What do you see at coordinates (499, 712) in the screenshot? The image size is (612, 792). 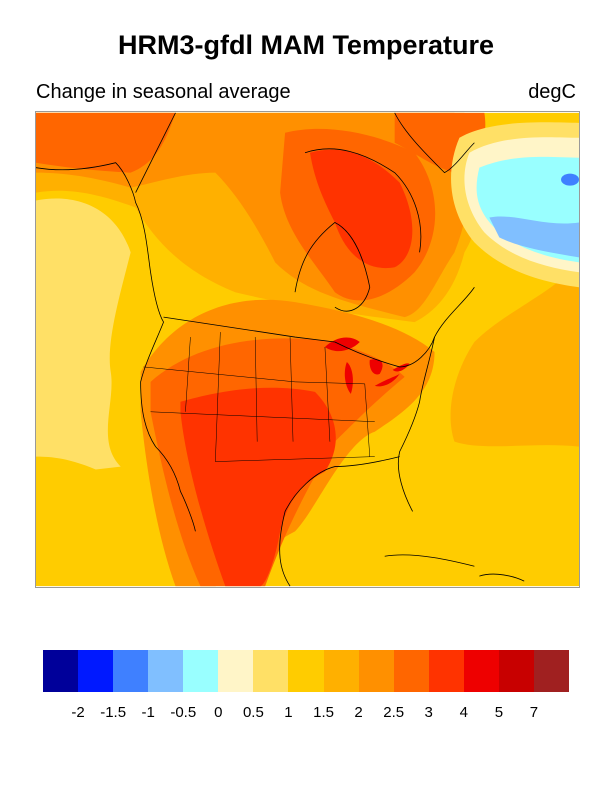 I see `colorbar-label: 5` at bounding box center [499, 712].